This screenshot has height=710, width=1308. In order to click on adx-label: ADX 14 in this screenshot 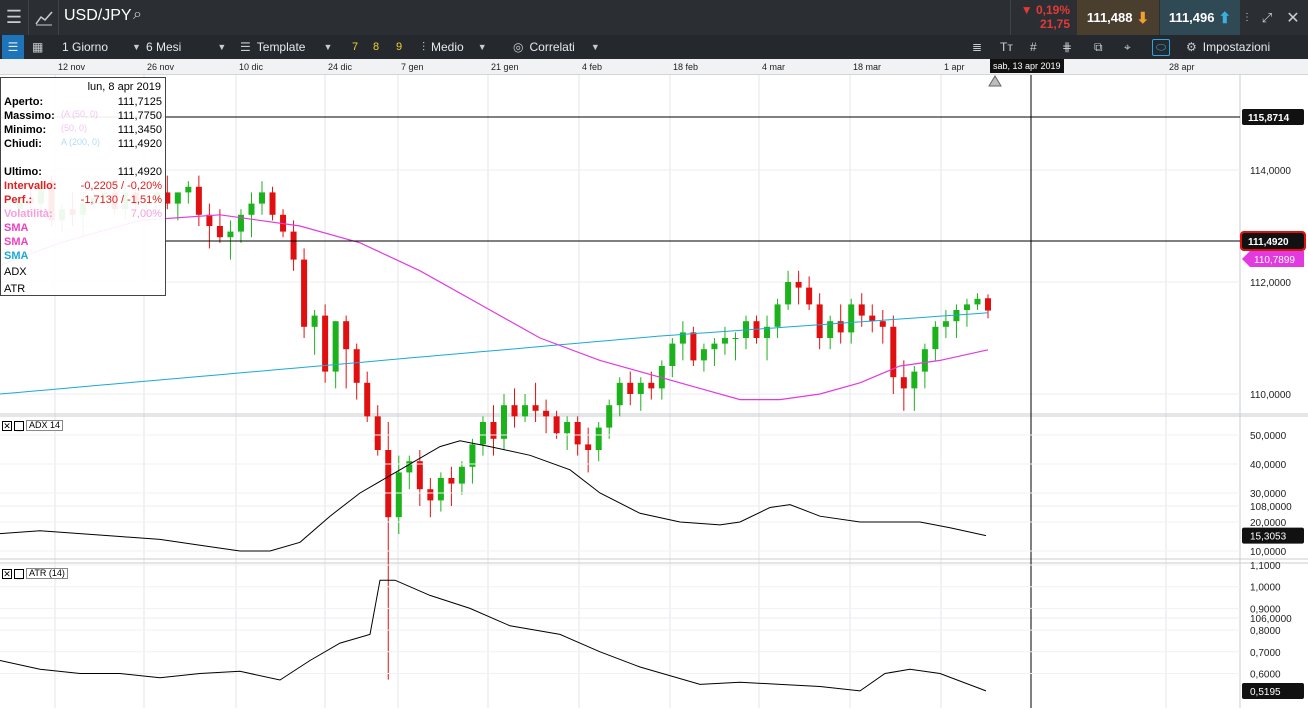, I will do `click(45, 425)`.